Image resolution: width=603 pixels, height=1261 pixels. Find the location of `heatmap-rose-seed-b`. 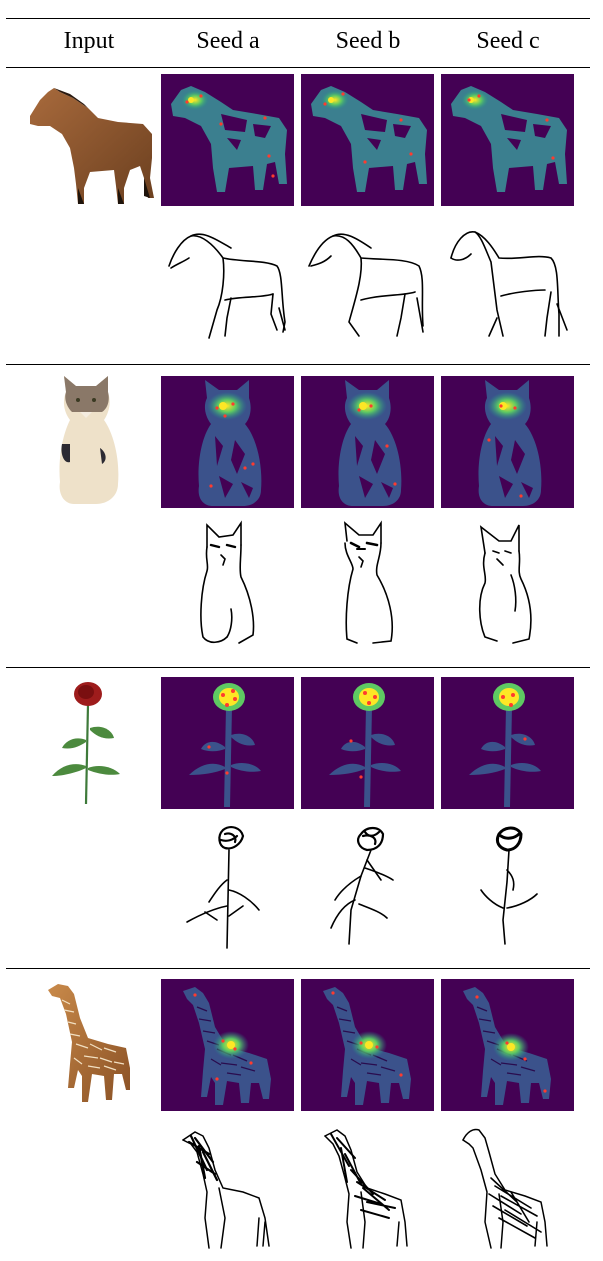

heatmap-rose-seed-b is located at coordinates (367, 743).